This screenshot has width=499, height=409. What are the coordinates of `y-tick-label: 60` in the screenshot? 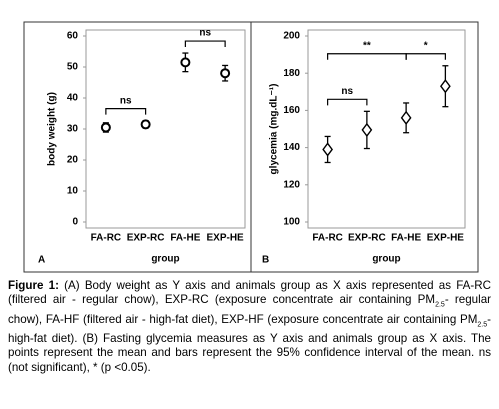 It's located at (73, 36).